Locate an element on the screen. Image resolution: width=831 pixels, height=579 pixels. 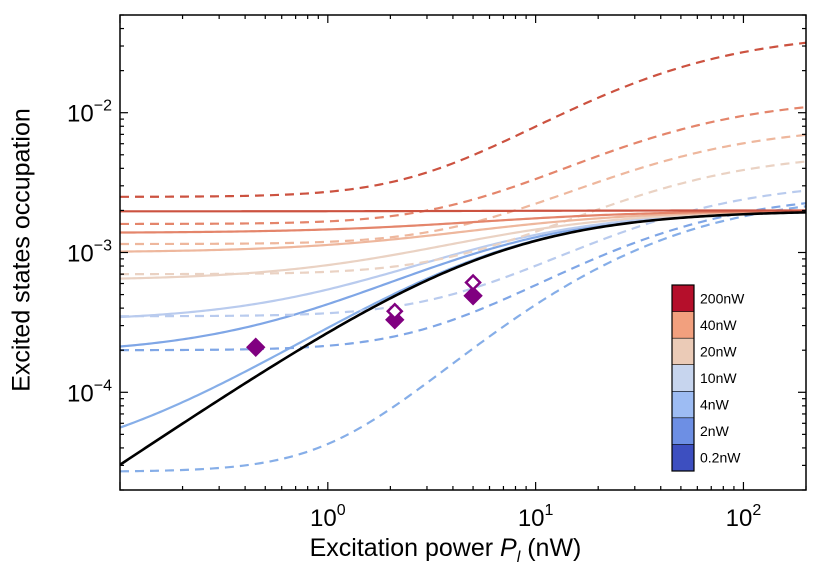
y-tick-label: 10⁻² is located at coordinates (89, 113).